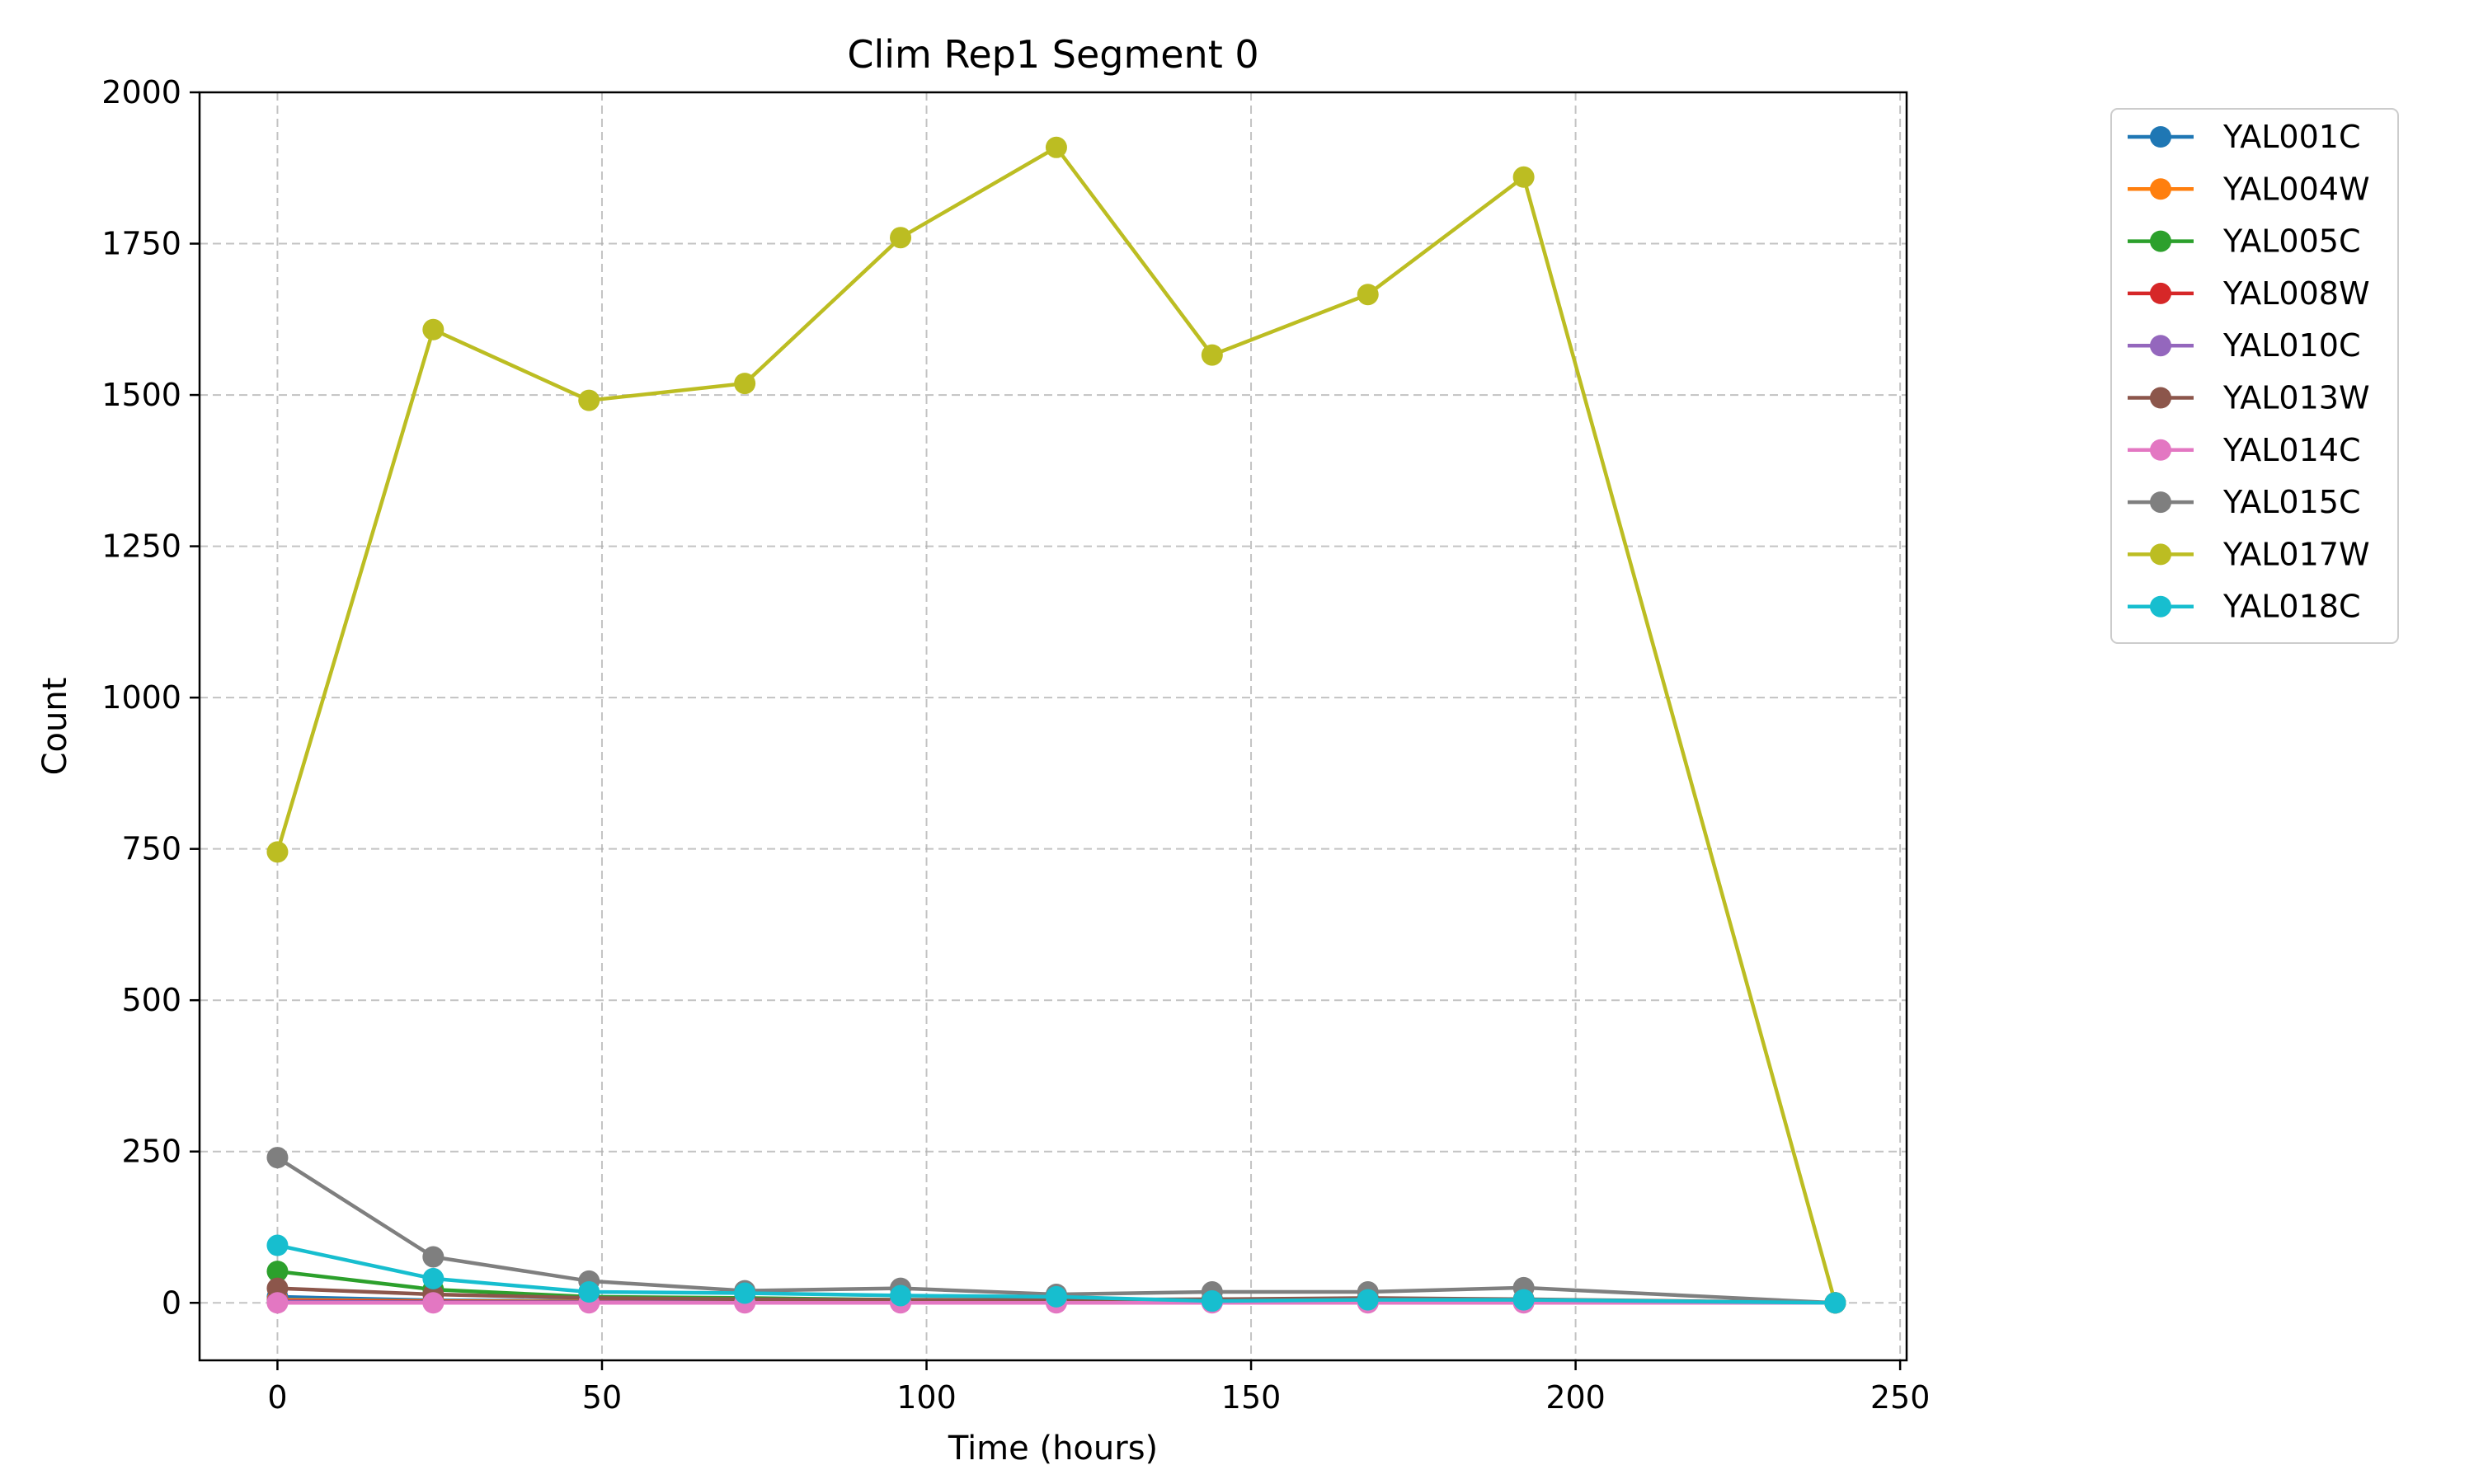 This screenshot has height=1484, width=2474. What do you see at coordinates (2296, 554) in the screenshot?
I see `legend-label: YAL017W` at bounding box center [2296, 554].